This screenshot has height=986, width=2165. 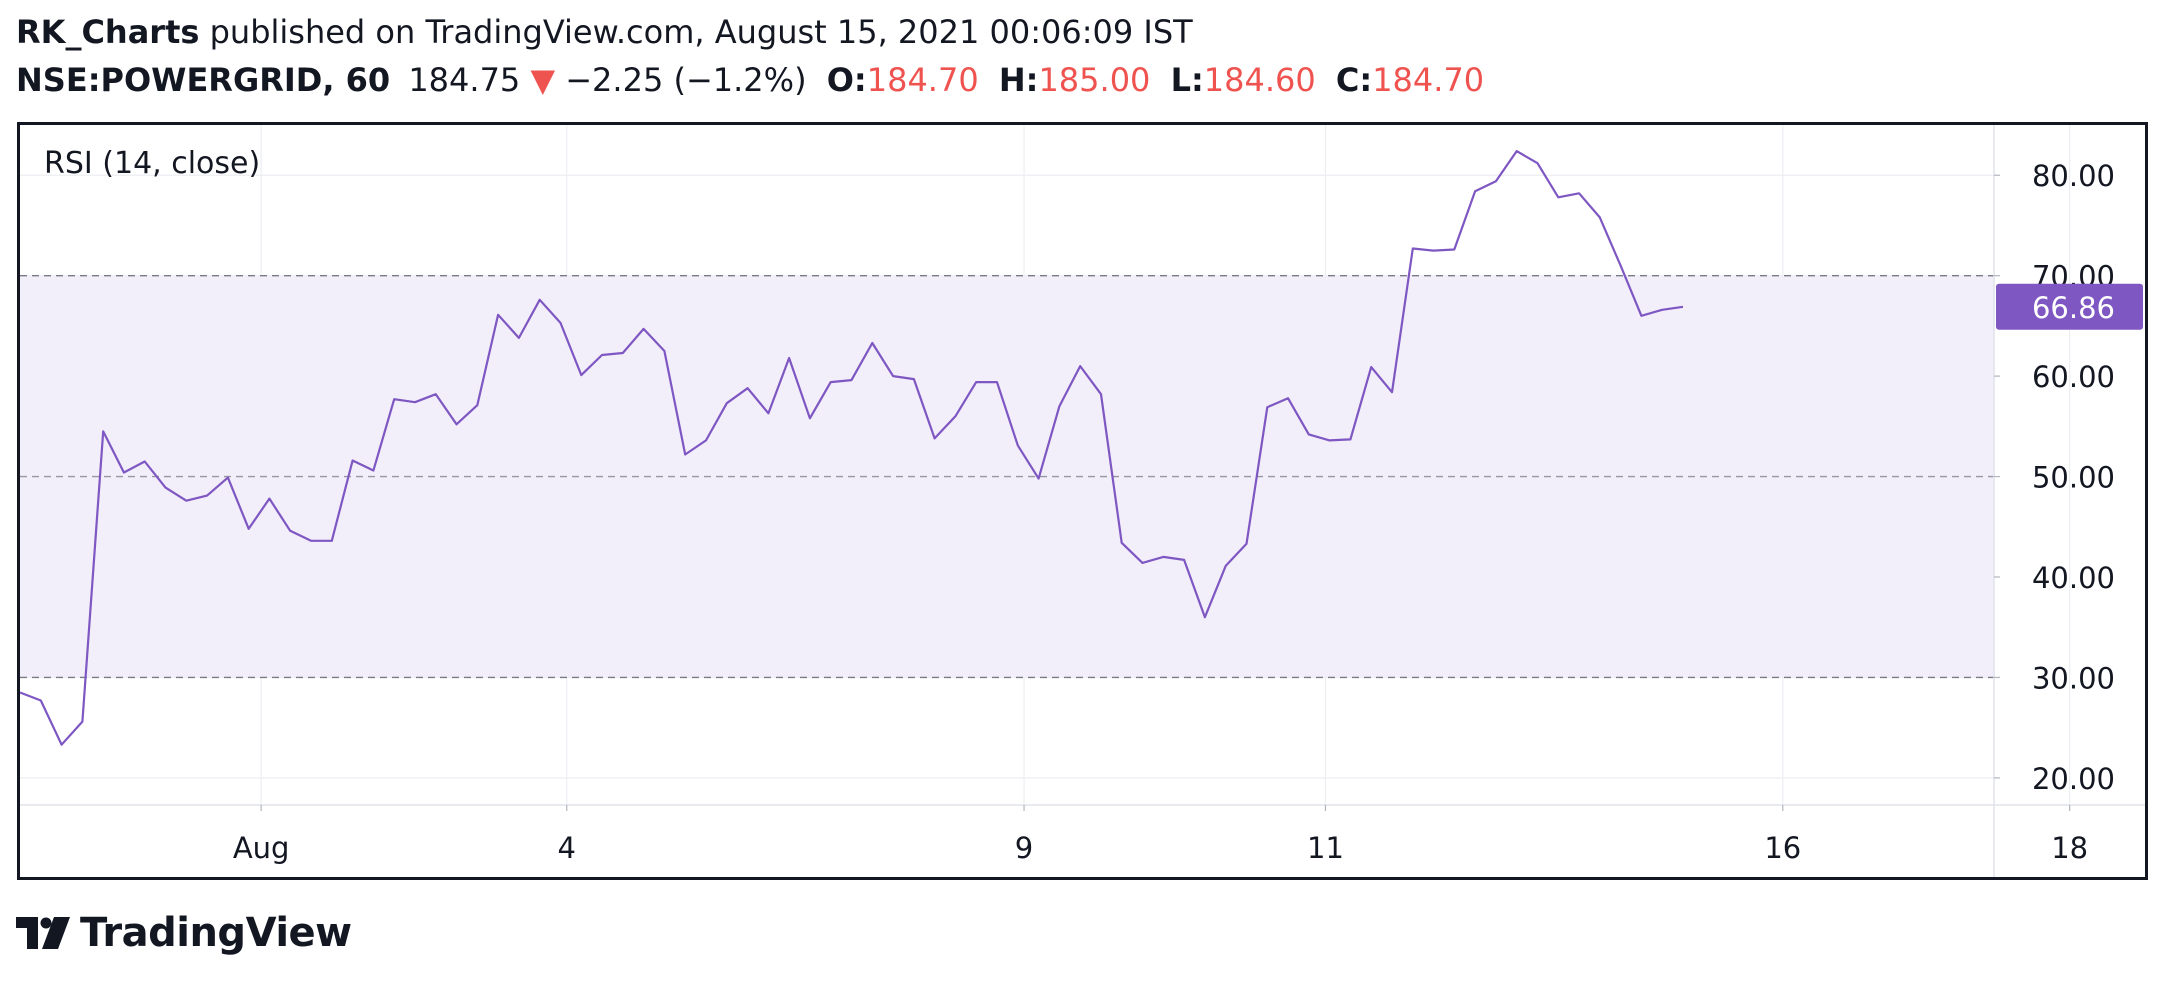 What do you see at coordinates (152, 163) in the screenshot?
I see `indicator-legend: RSI (14, close)` at bounding box center [152, 163].